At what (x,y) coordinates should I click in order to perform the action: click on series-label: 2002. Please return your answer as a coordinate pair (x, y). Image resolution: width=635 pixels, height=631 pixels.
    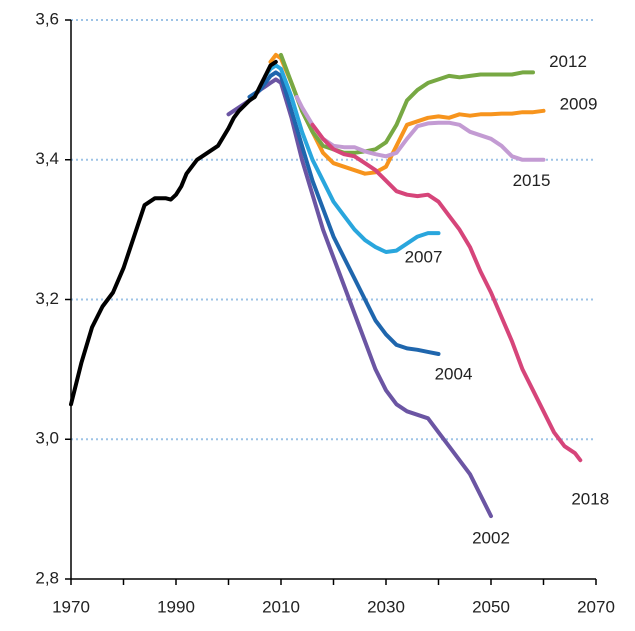
    Looking at the image, I should click on (491, 538).